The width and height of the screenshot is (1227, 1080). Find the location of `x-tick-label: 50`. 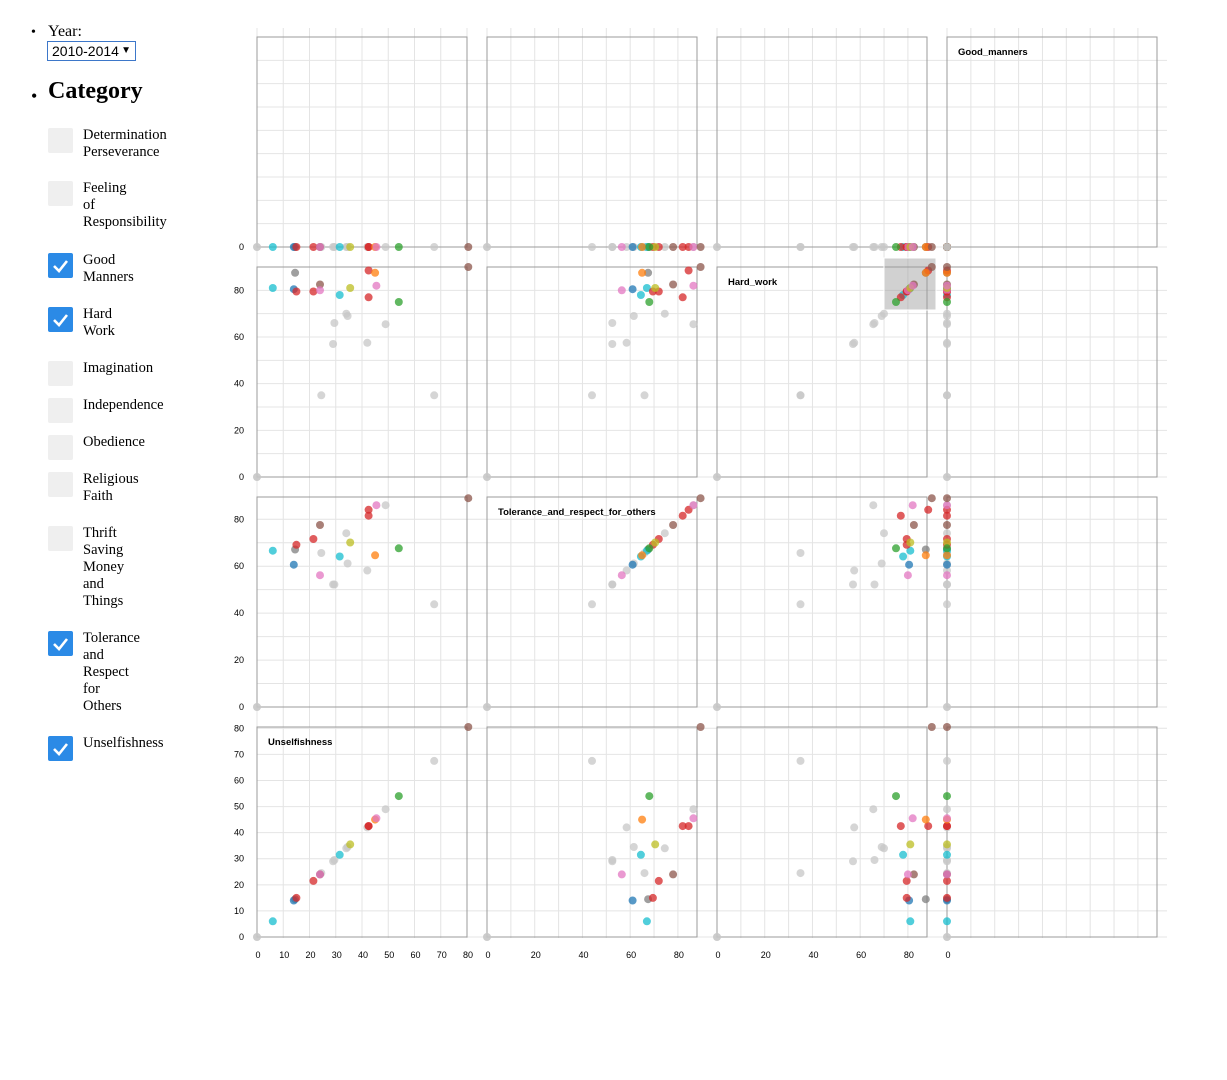

x-tick-label: 50 is located at coordinates (389, 955).